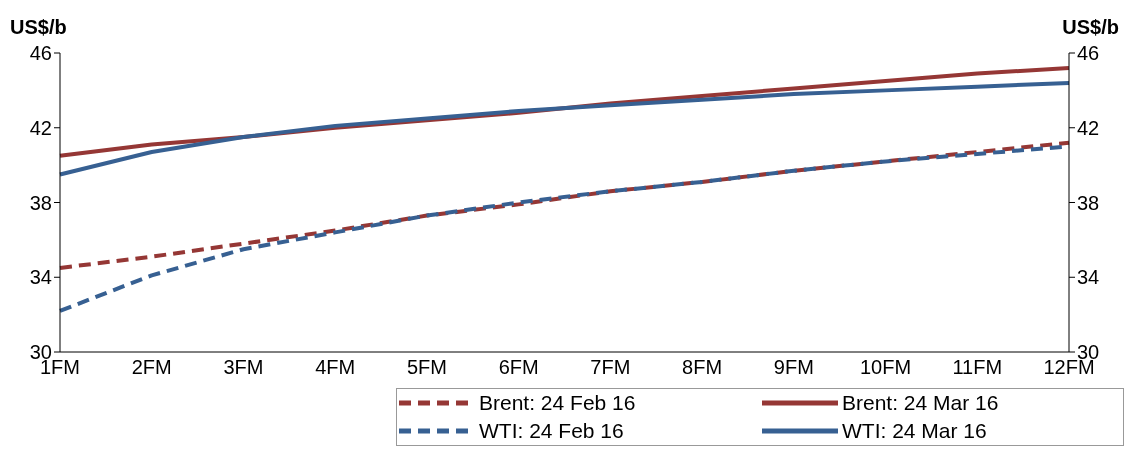 Image resolution: width=1129 pixels, height=452 pixels. I want to click on y-tick-label: 42, so click(40, 127).